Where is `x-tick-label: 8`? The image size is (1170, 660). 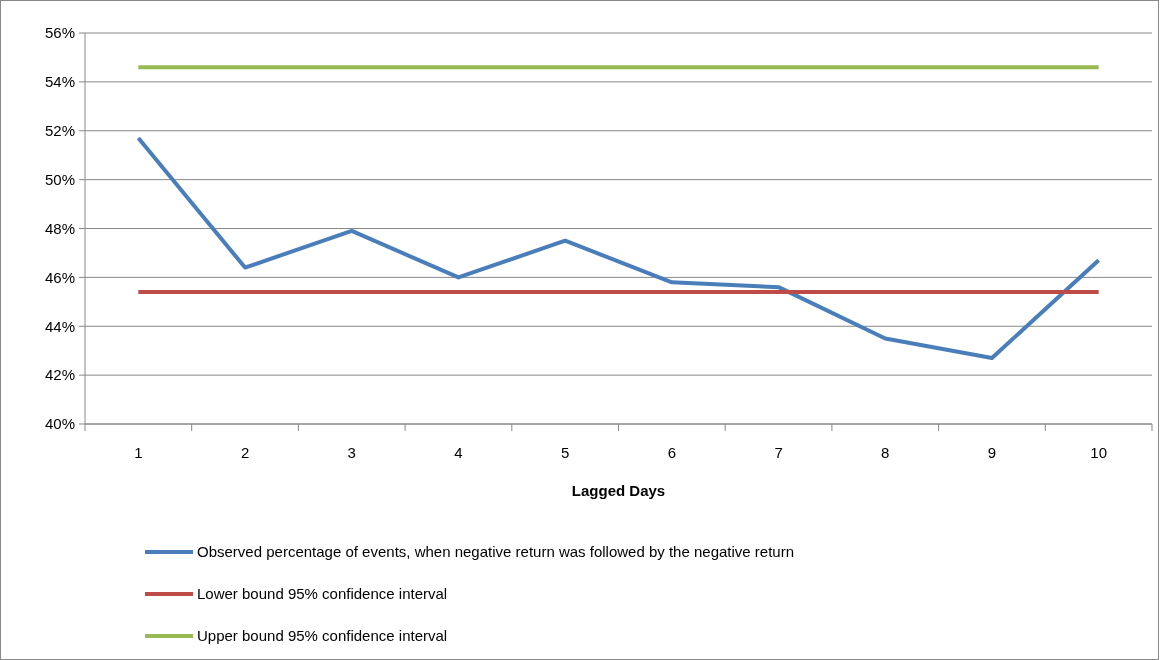
x-tick-label: 8 is located at coordinates (885, 452).